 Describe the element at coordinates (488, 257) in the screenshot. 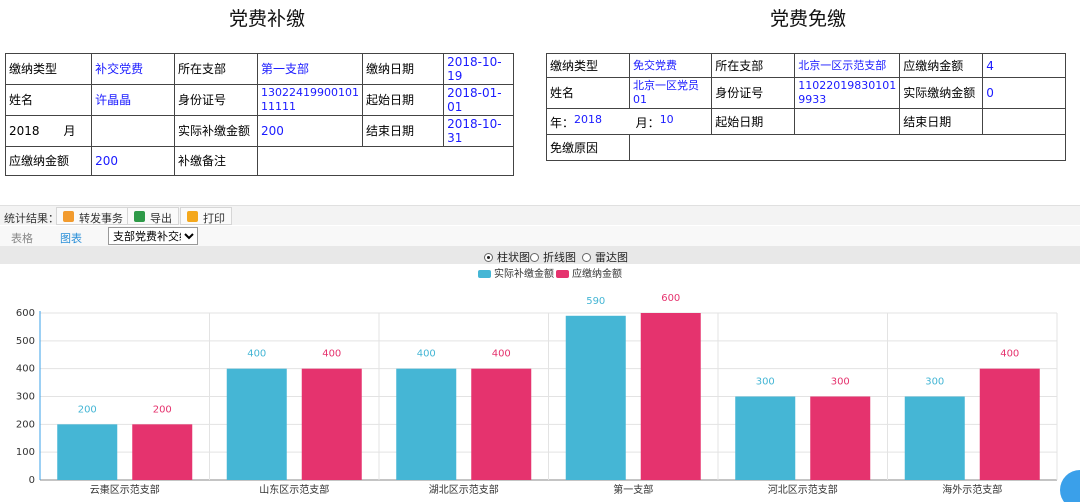

I see `radio-selected-icon` at that location.